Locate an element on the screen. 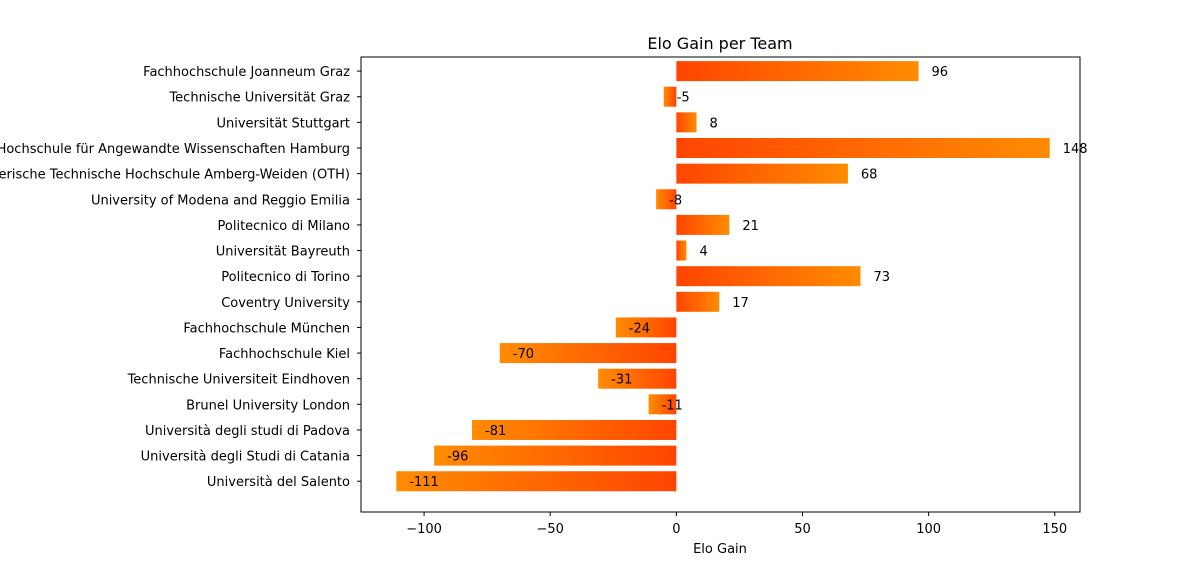 The width and height of the screenshot is (1200, 569). y-tick-label: Coventry University is located at coordinates (285, 303).